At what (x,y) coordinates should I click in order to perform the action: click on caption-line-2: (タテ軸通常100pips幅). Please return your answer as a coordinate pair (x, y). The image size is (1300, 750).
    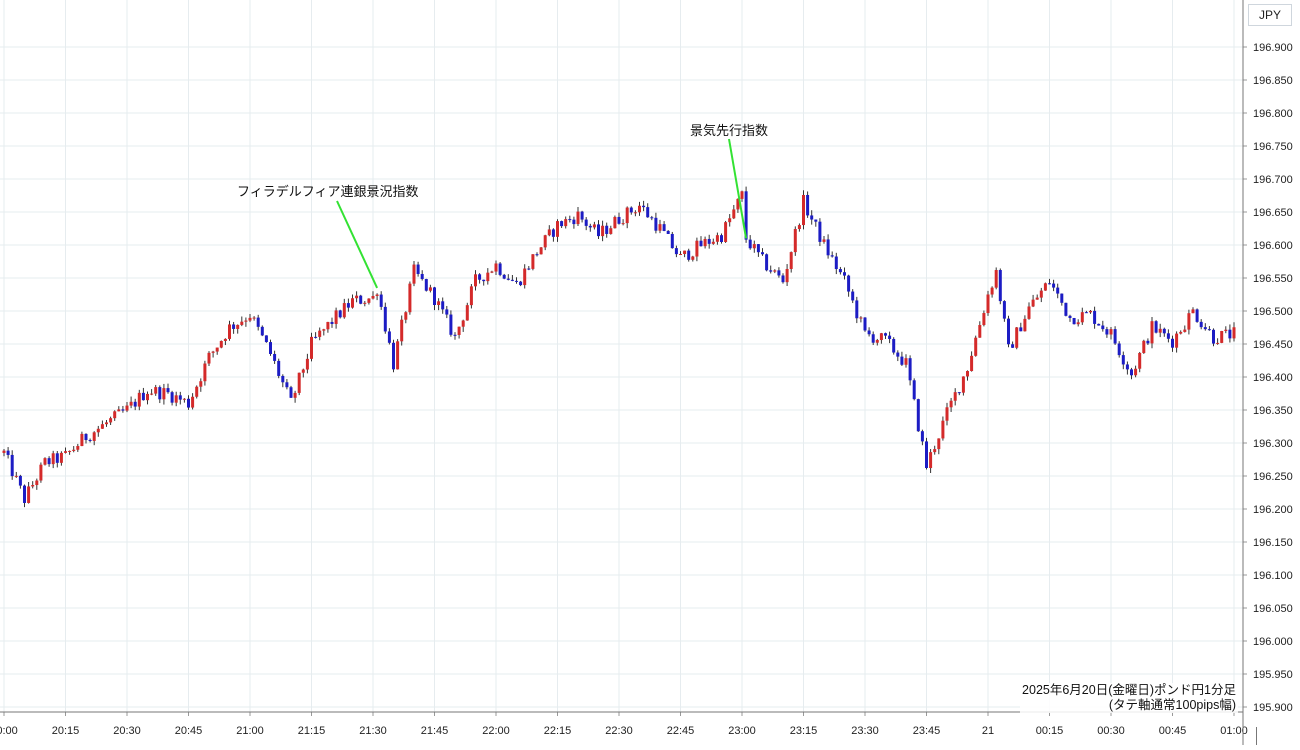
    Looking at the image, I should click on (1172, 705).